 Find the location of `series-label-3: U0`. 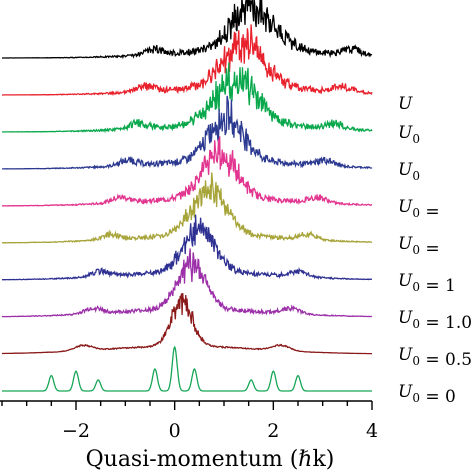

series-label-3: U0 is located at coordinates (409, 134).